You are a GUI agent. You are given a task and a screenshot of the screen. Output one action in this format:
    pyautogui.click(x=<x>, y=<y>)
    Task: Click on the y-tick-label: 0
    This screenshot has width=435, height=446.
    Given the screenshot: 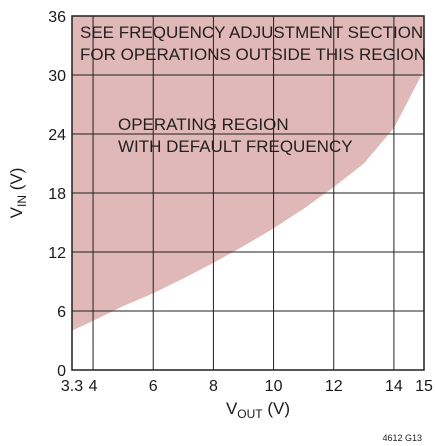 What is the action you would take?
    pyautogui.click(x=61, y=371)
    